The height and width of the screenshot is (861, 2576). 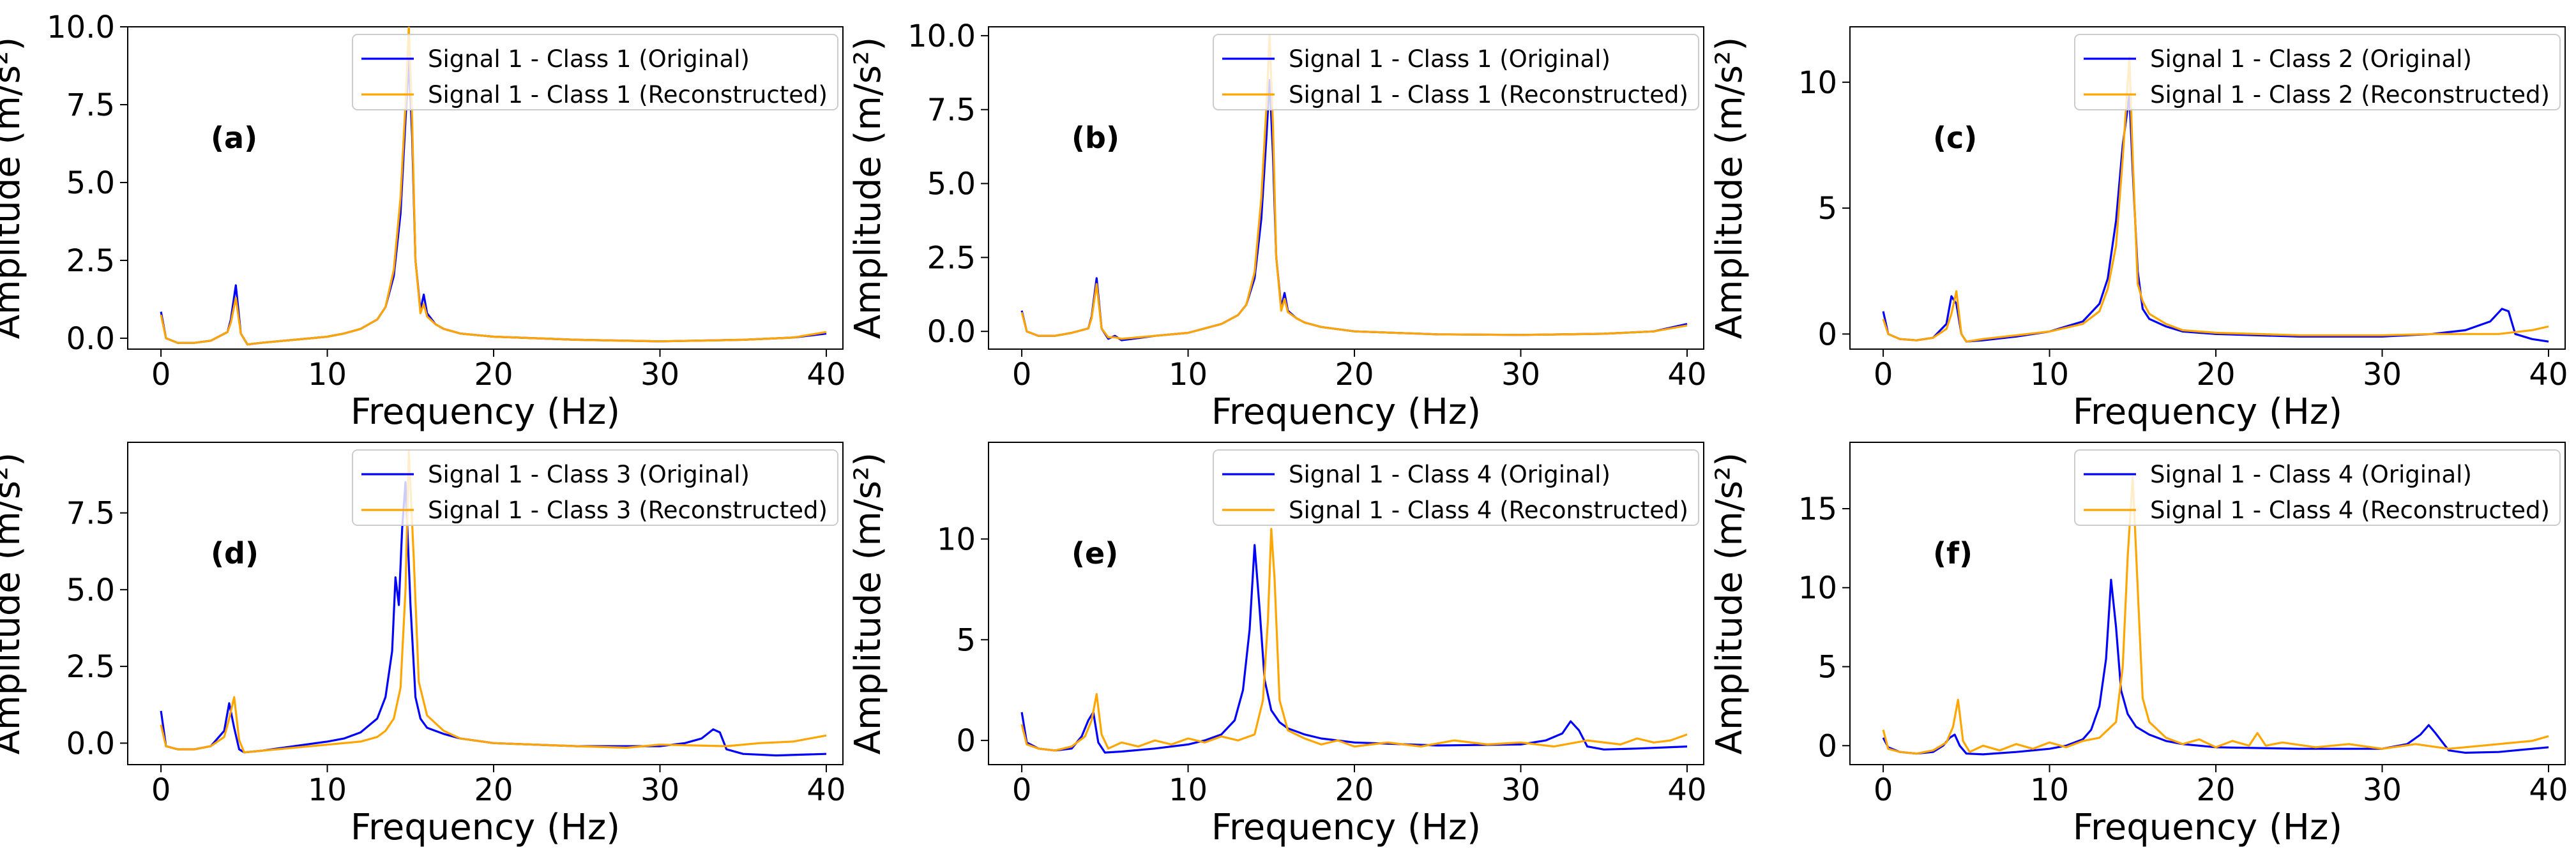 What do you see at coordinates (1955, 138) in the screenshot?
I see `panel-label: (c)` at bounding box center [1955, 138].